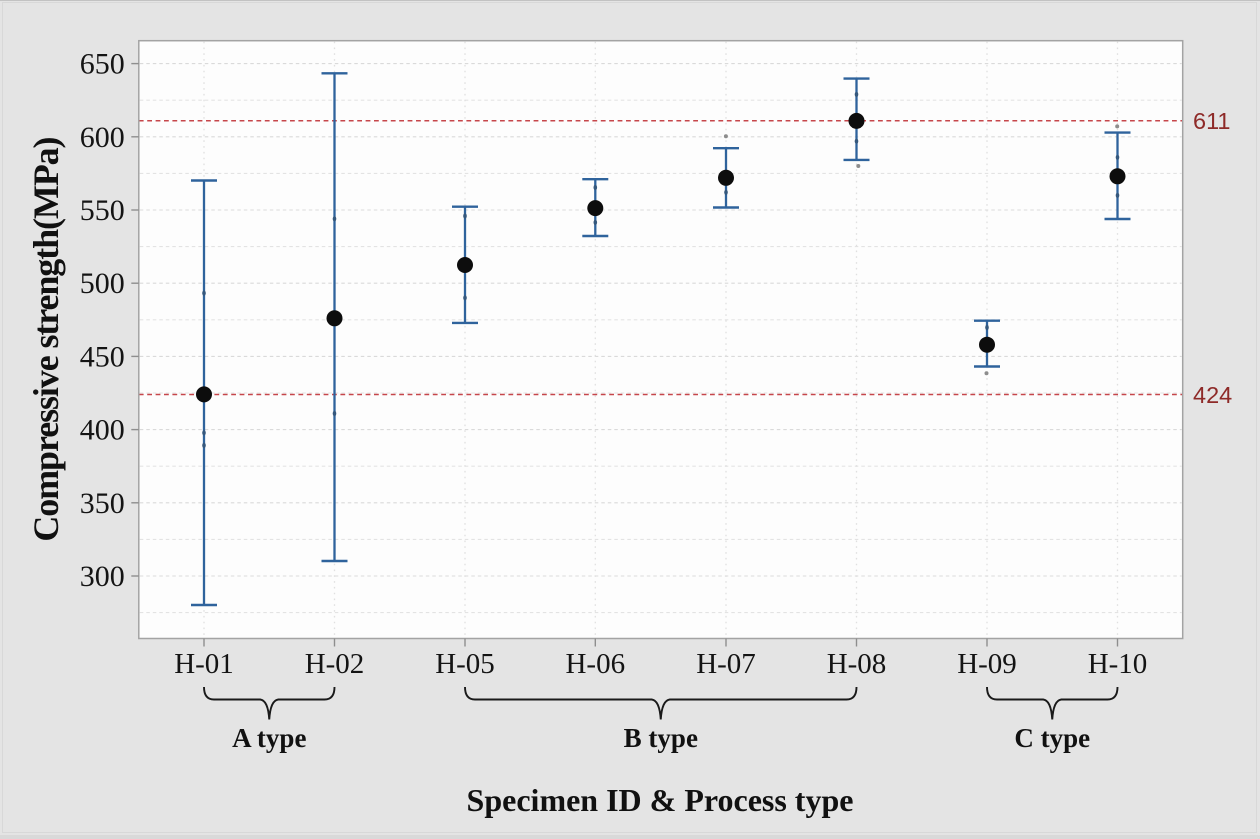 This screenshot has height=839, width=1260. What do you see at coordinates (102, 430) in the screenshot?
I see `svg-text: 400` at bounding box center [102, 430].